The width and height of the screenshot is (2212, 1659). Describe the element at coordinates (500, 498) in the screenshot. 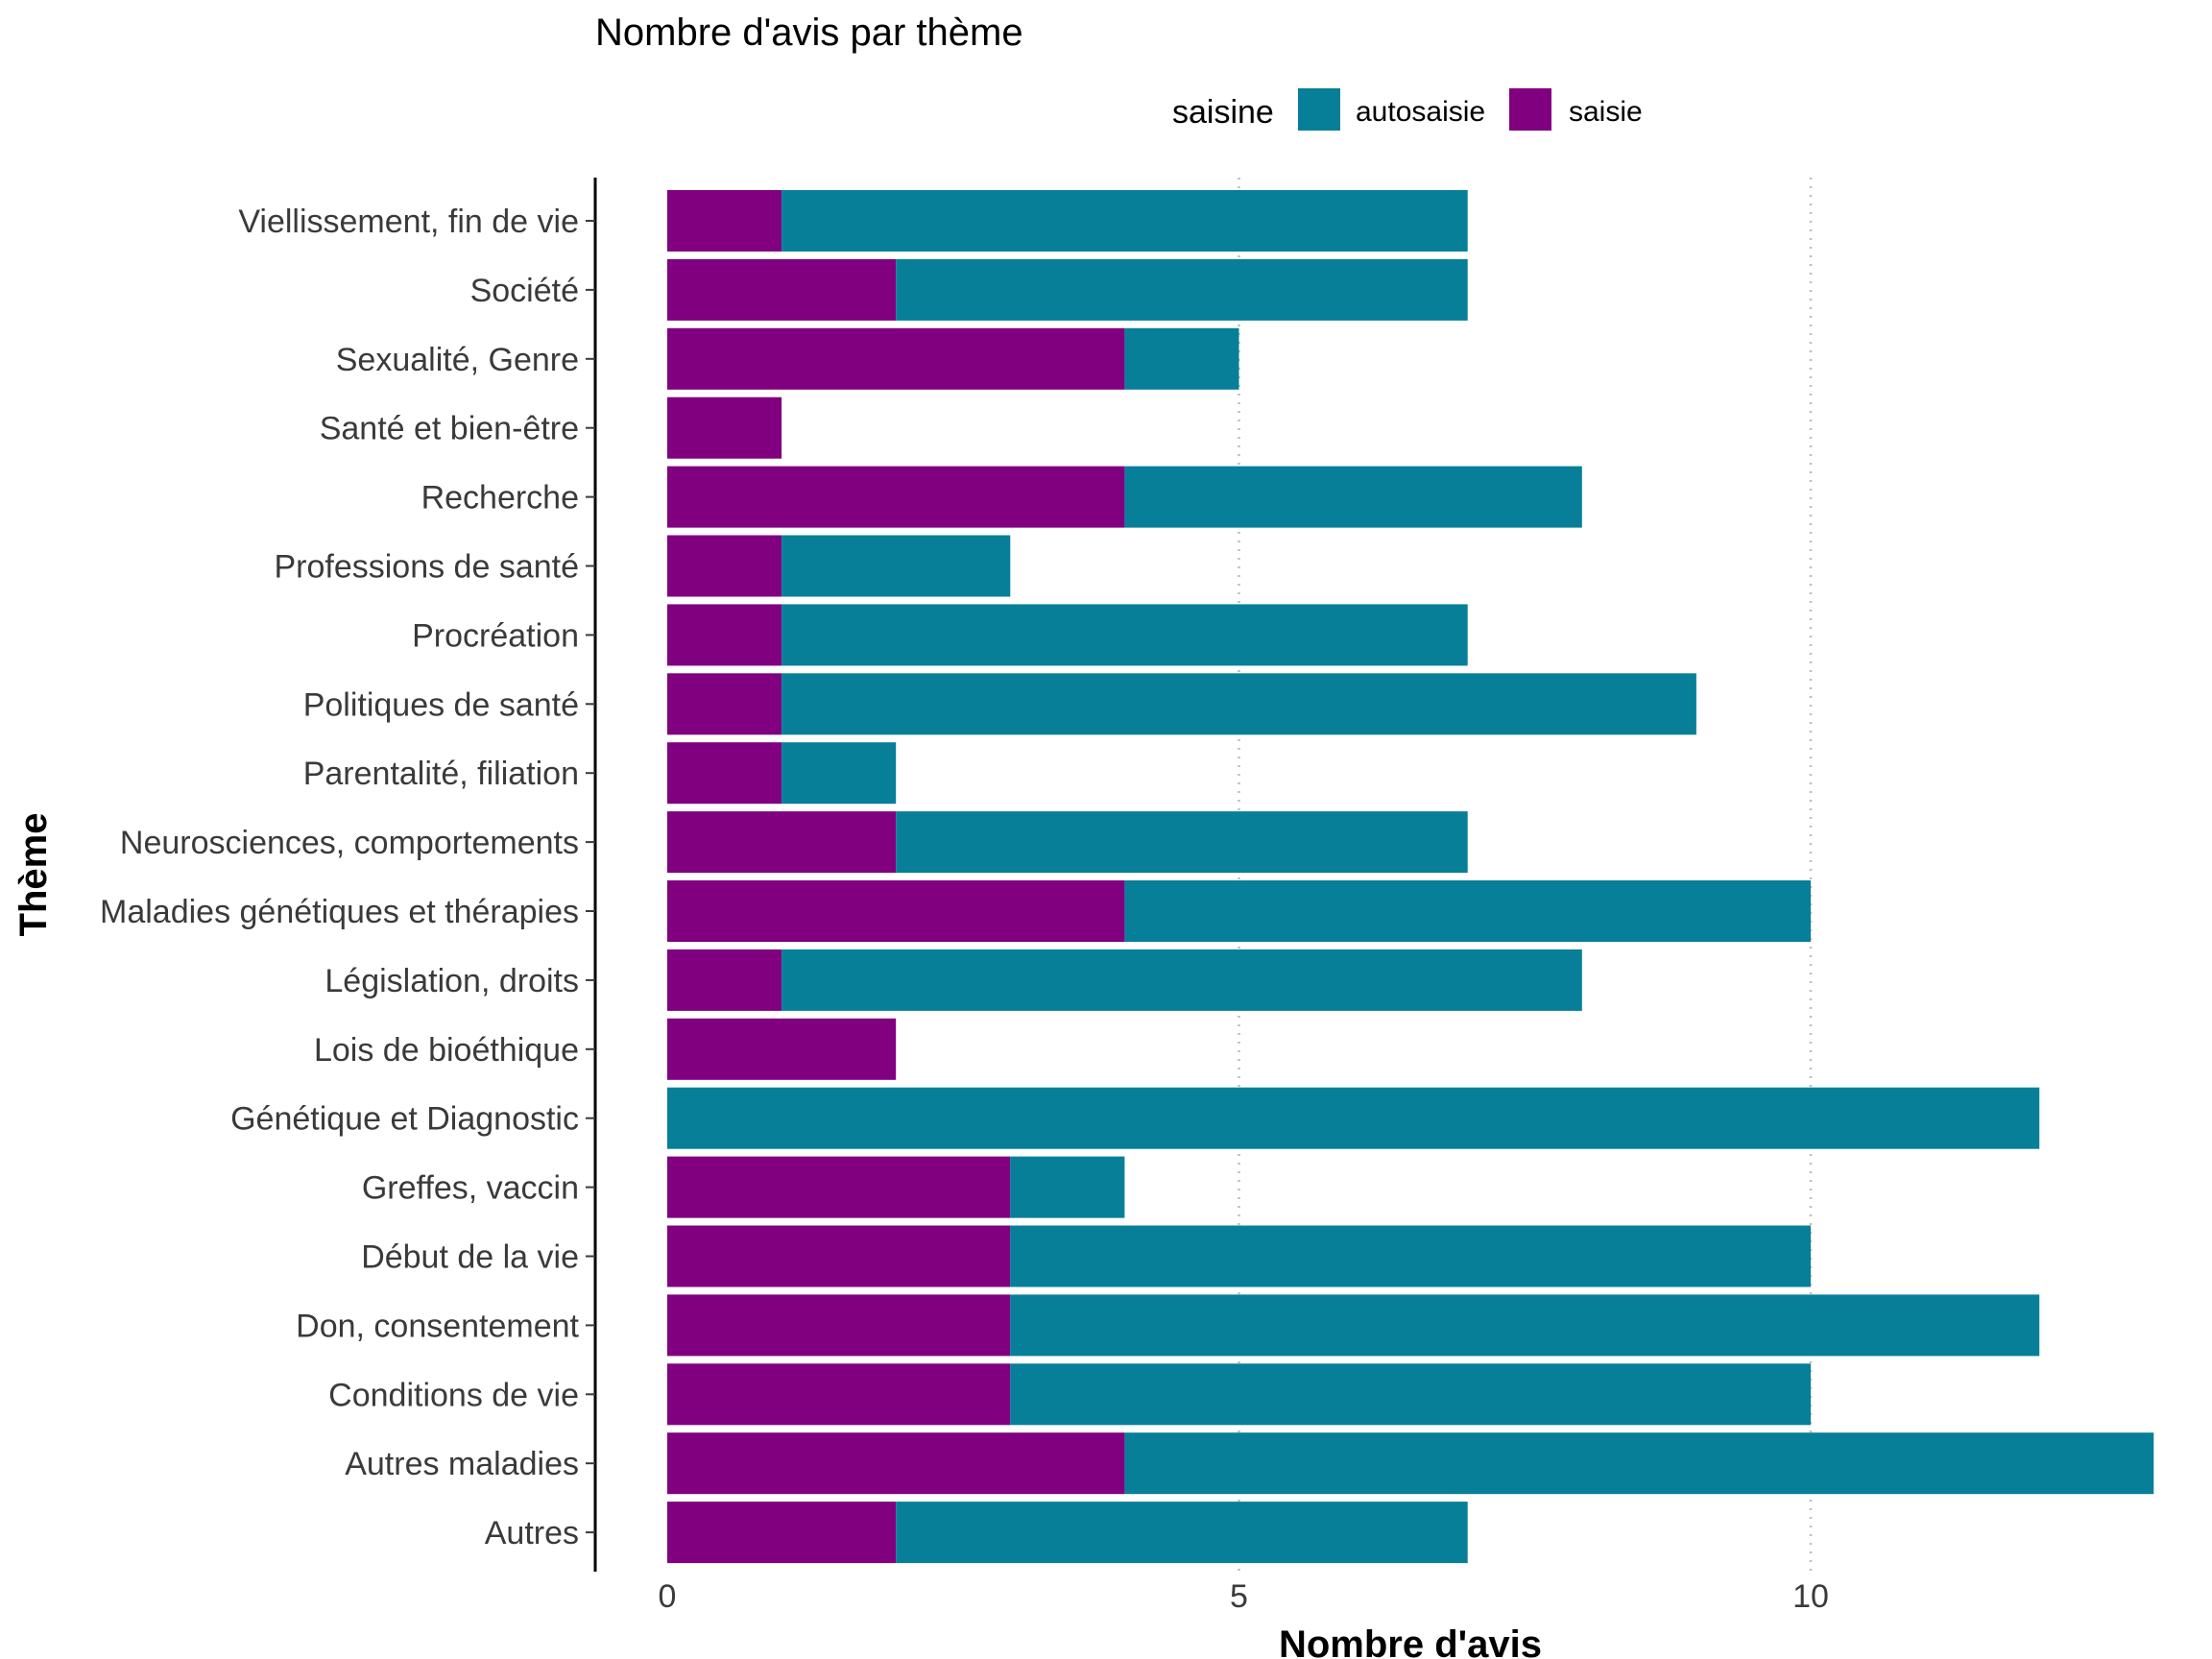

I see `category-label: Recherche` at that location.